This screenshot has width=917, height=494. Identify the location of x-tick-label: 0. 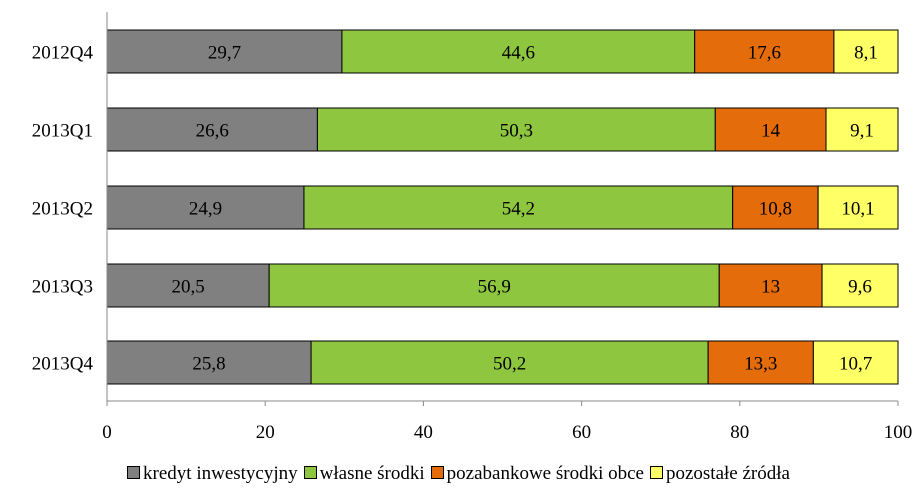
(107, 432).